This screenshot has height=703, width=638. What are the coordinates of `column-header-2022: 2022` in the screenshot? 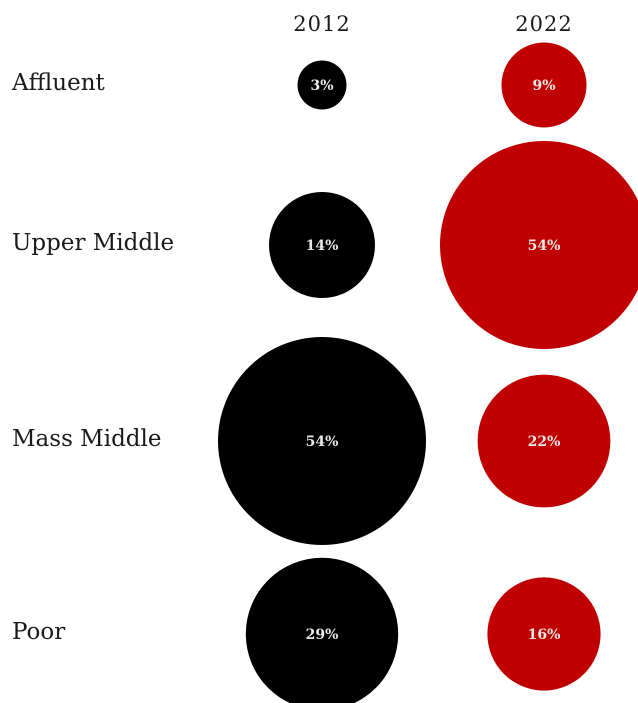 It's located at (543, 24).